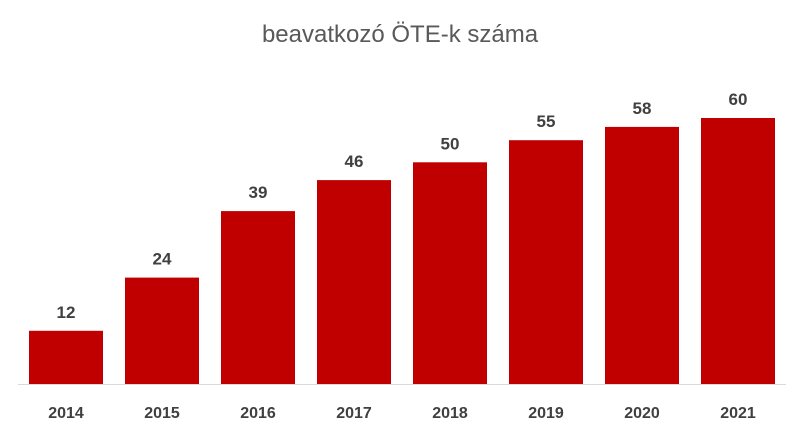  I want to click on data-label-2020: 58, so click(642, 108).